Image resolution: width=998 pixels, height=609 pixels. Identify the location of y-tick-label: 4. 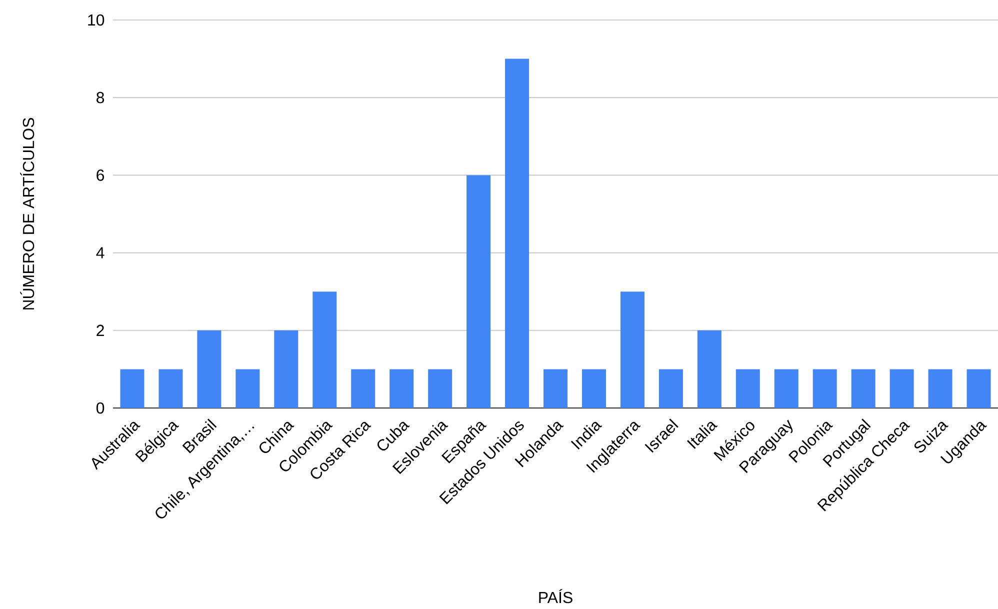
(100, 252).